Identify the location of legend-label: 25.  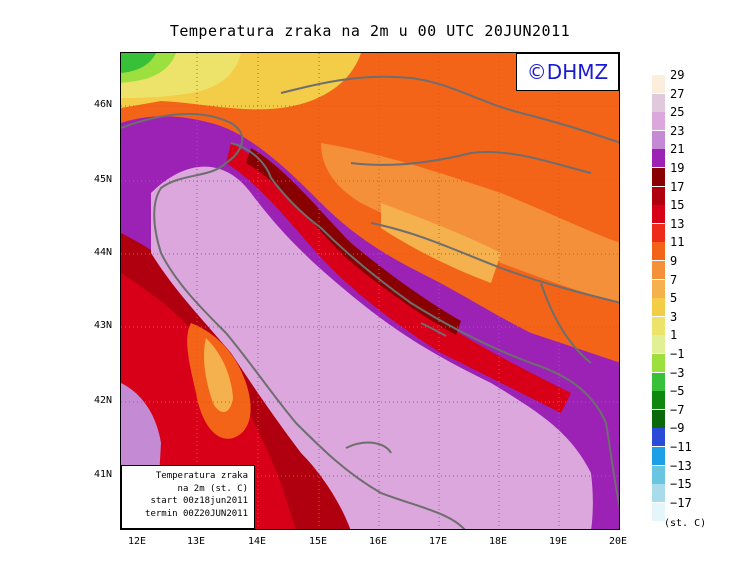
(677, 112).